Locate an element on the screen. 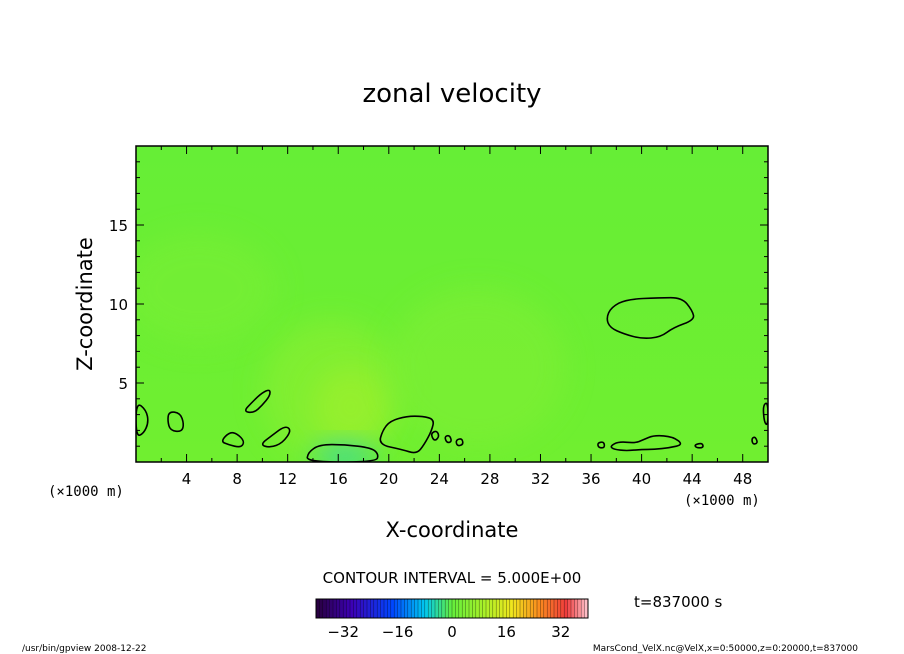 The height and width of the screenshot is (654, 904). x-tick-label-16: 16 is located at coordinates (338, 479).